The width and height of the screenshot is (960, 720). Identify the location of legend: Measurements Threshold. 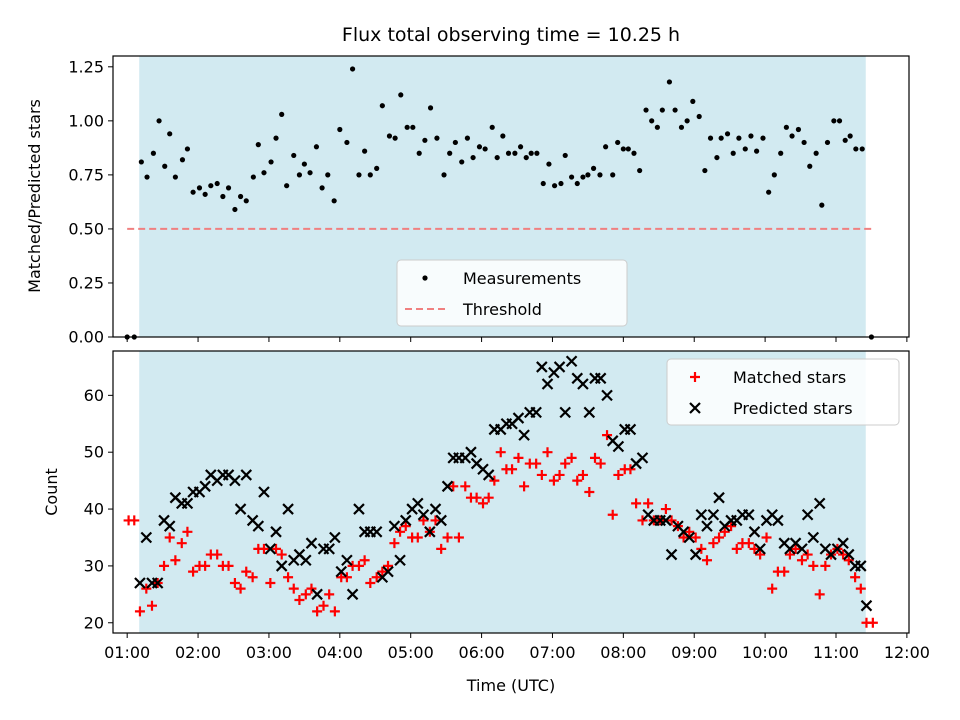
(512, 293).